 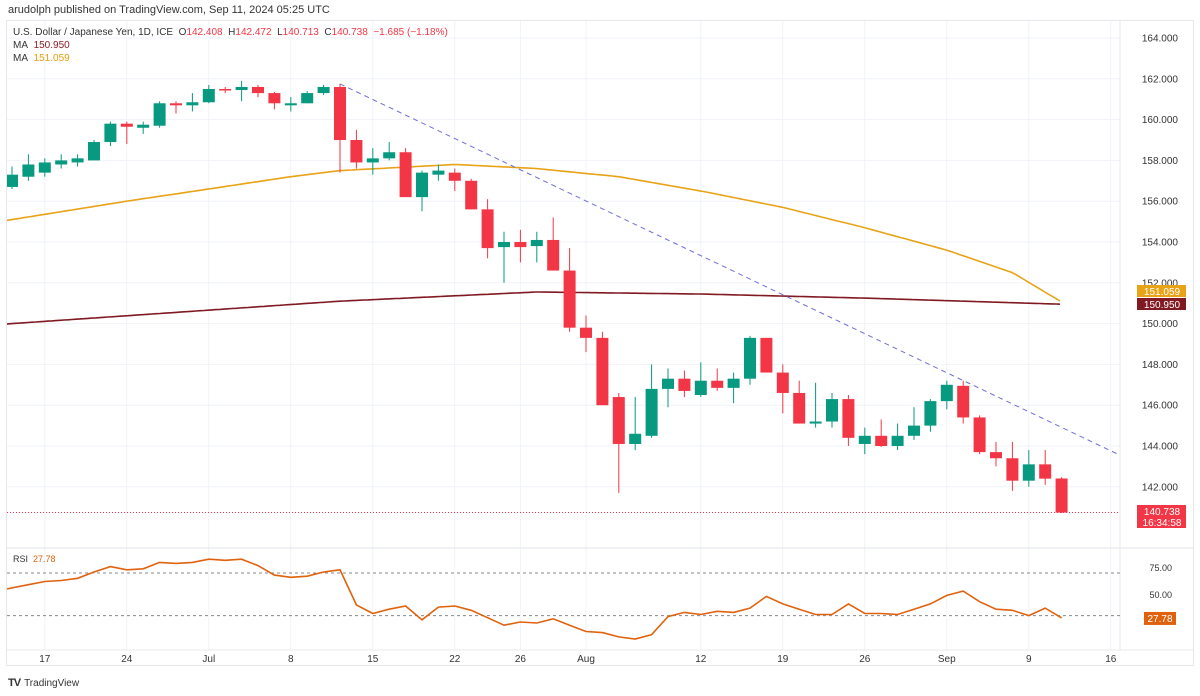 I want to click on ma-short-price-label-bg, so click(x=1161, y=291).